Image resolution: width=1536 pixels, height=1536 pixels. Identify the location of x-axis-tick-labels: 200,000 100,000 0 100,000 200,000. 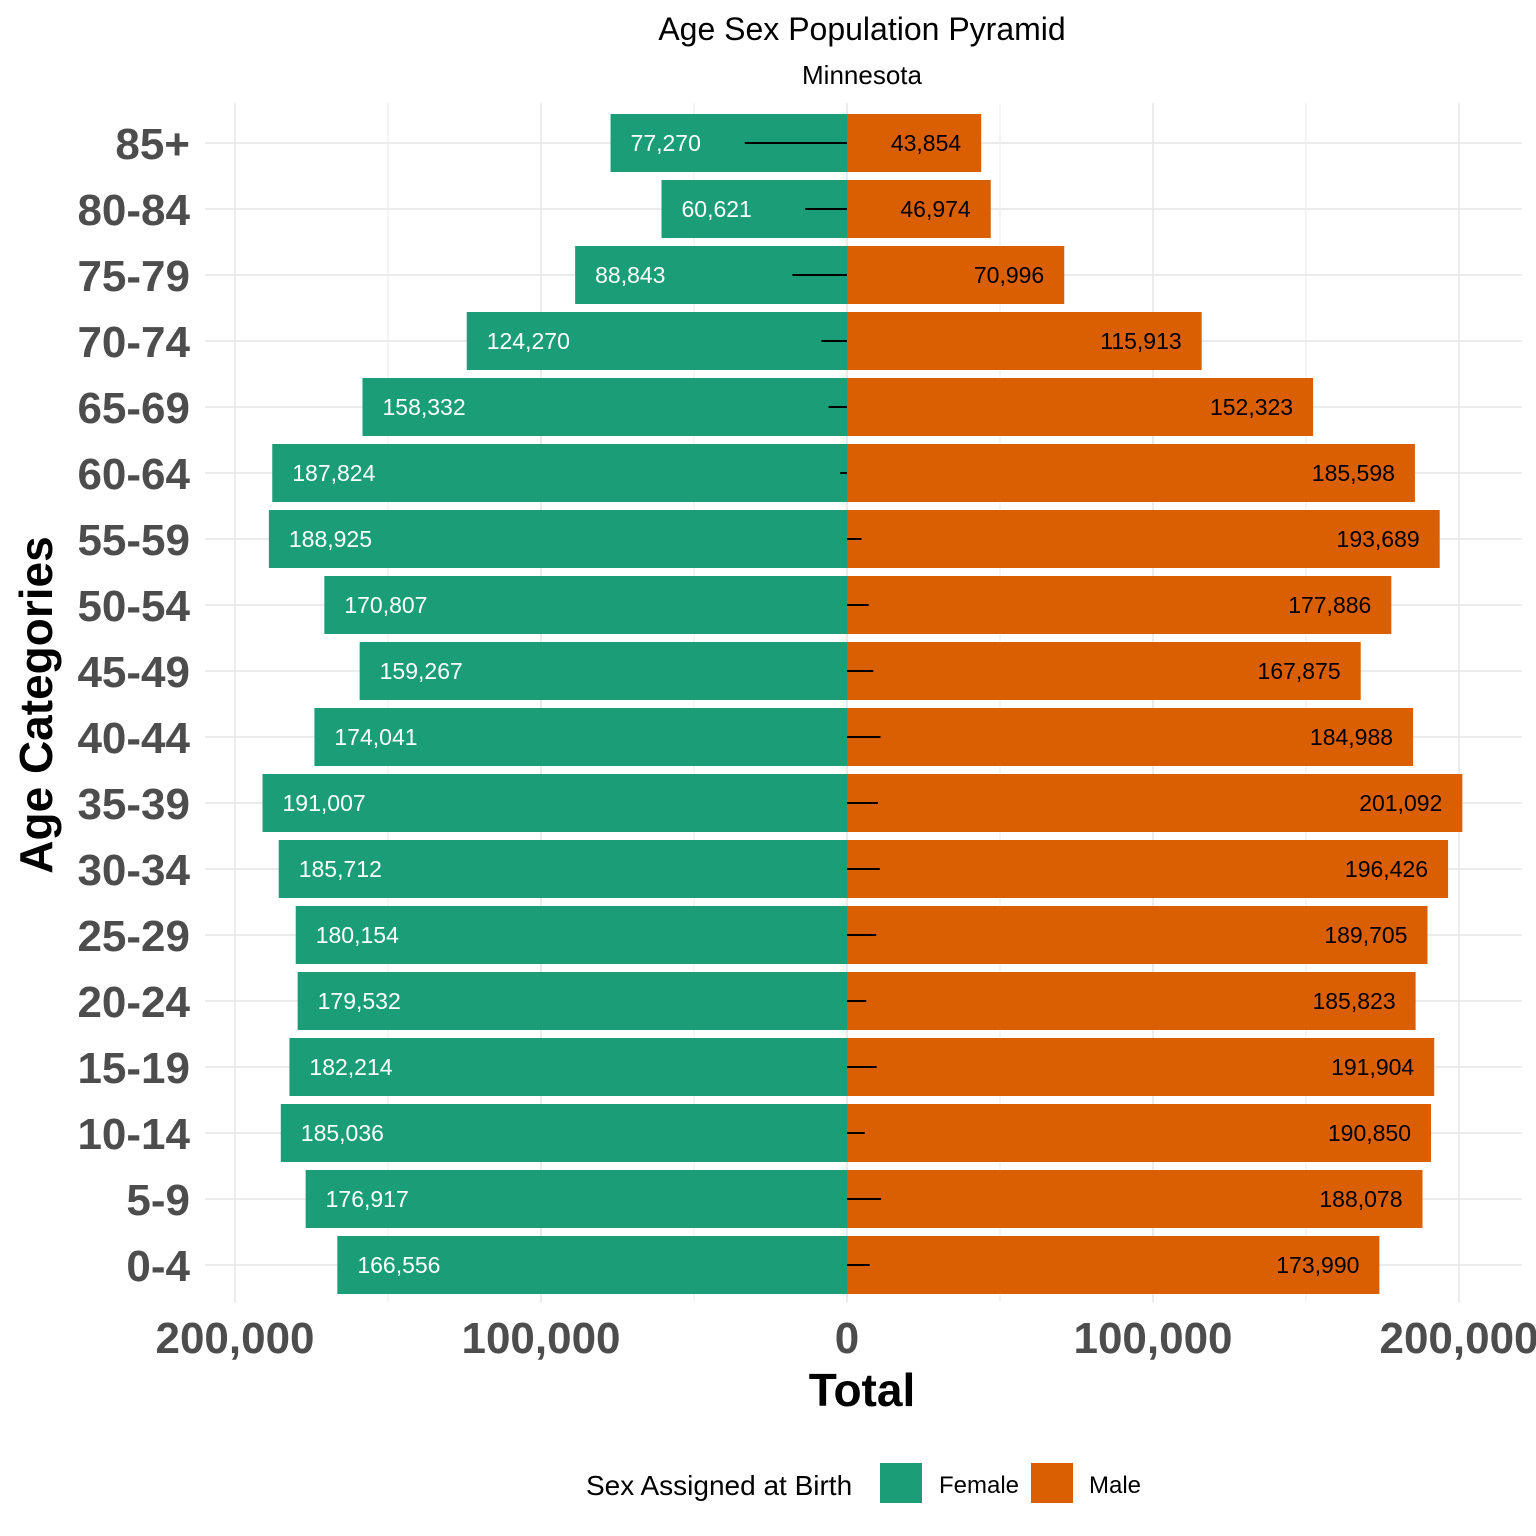
(845, 1338).